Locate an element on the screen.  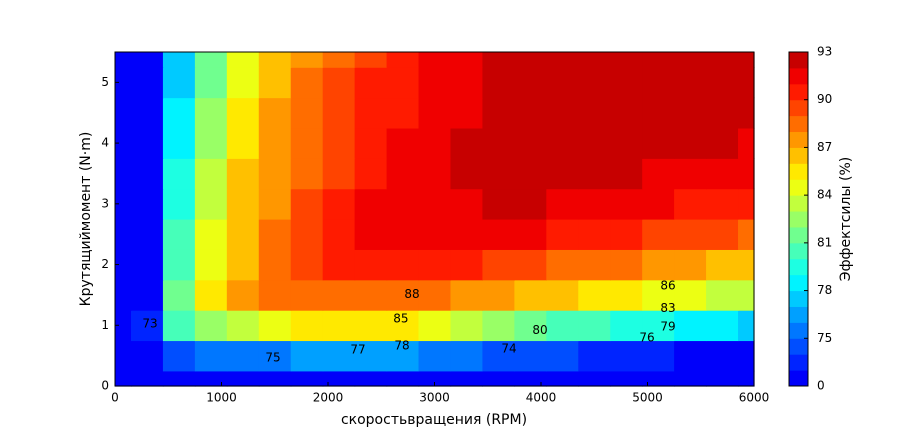
contour-label: 78 is located at coordinates (401, 345).